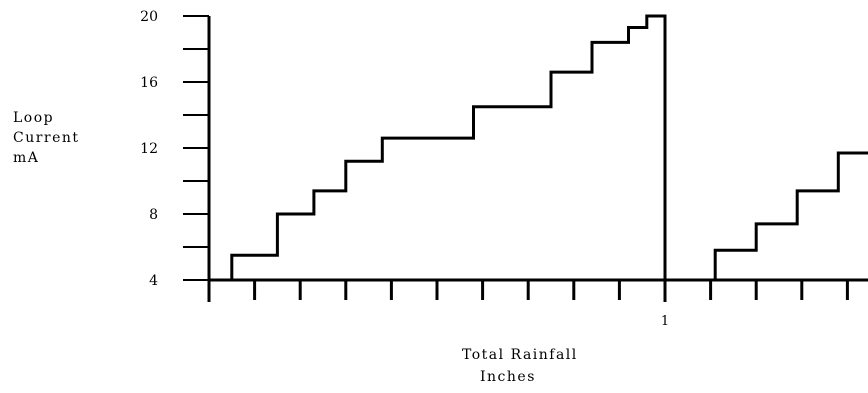 This screenshot has width=868, height=393. I want to click on y-tick-label: 4, so click(153, 281).